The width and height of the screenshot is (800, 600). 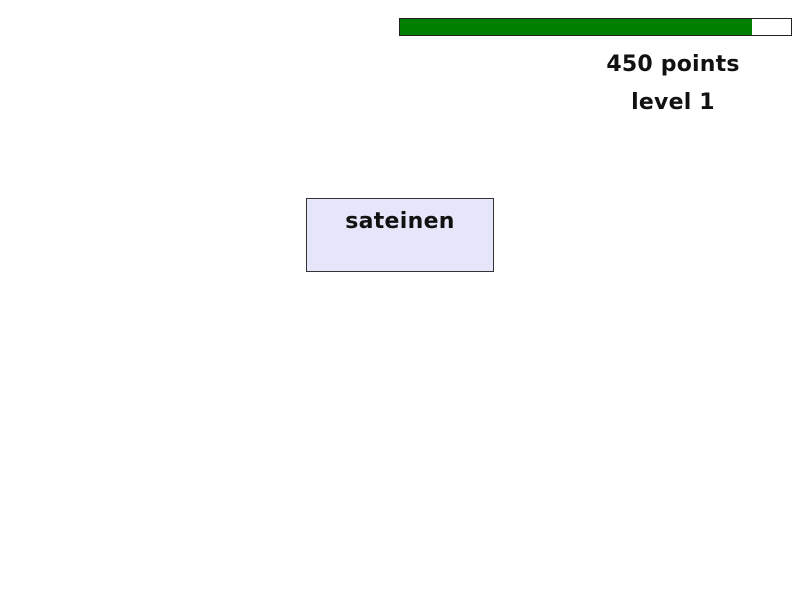 I want to click on level-display: level 1, so click(x=673, y=102).